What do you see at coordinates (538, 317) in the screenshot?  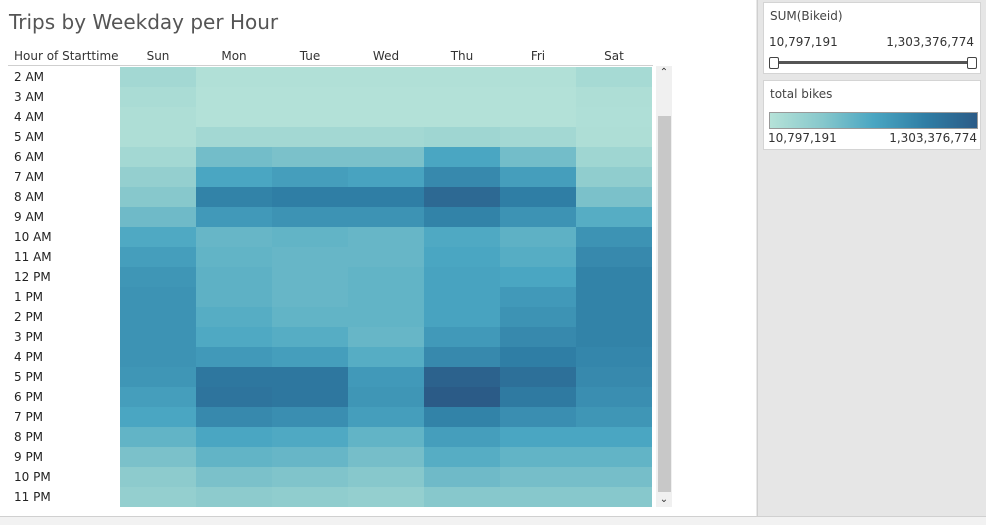 I see `heatmap-cell-fri-2pm` at bounding box center [538, 317].